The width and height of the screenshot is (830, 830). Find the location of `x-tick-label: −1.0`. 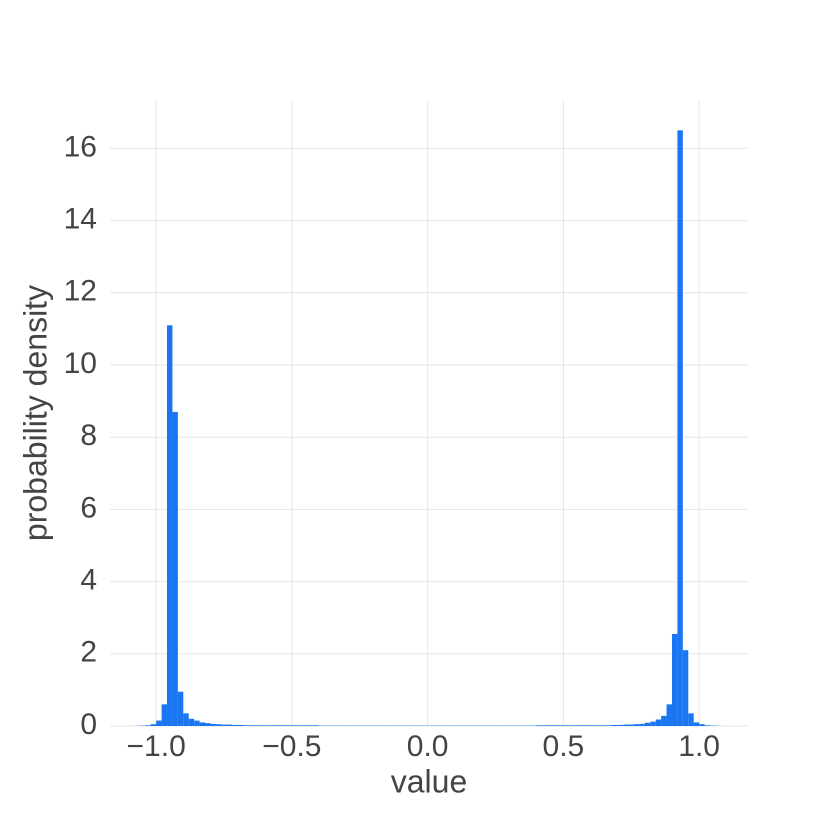

x-tick-label: −1.0 is located at coordinates (156, 746).